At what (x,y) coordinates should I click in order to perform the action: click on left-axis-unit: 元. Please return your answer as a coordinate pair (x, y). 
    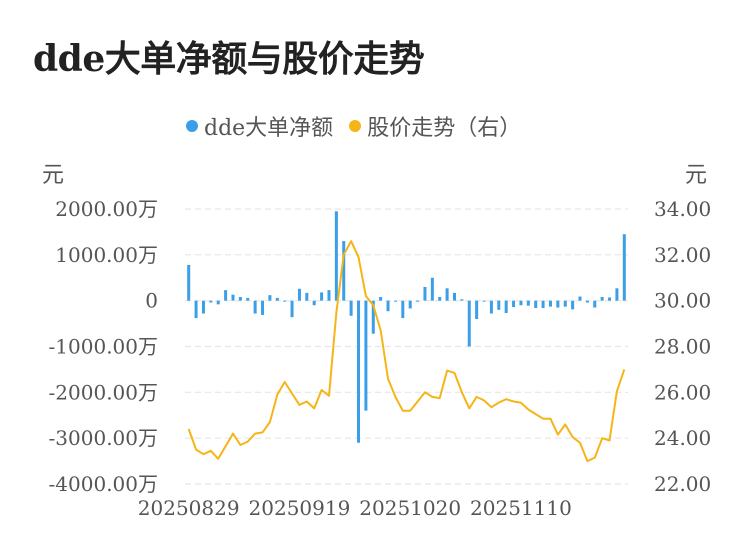
    Looking at the image, I should click on (53, 175).